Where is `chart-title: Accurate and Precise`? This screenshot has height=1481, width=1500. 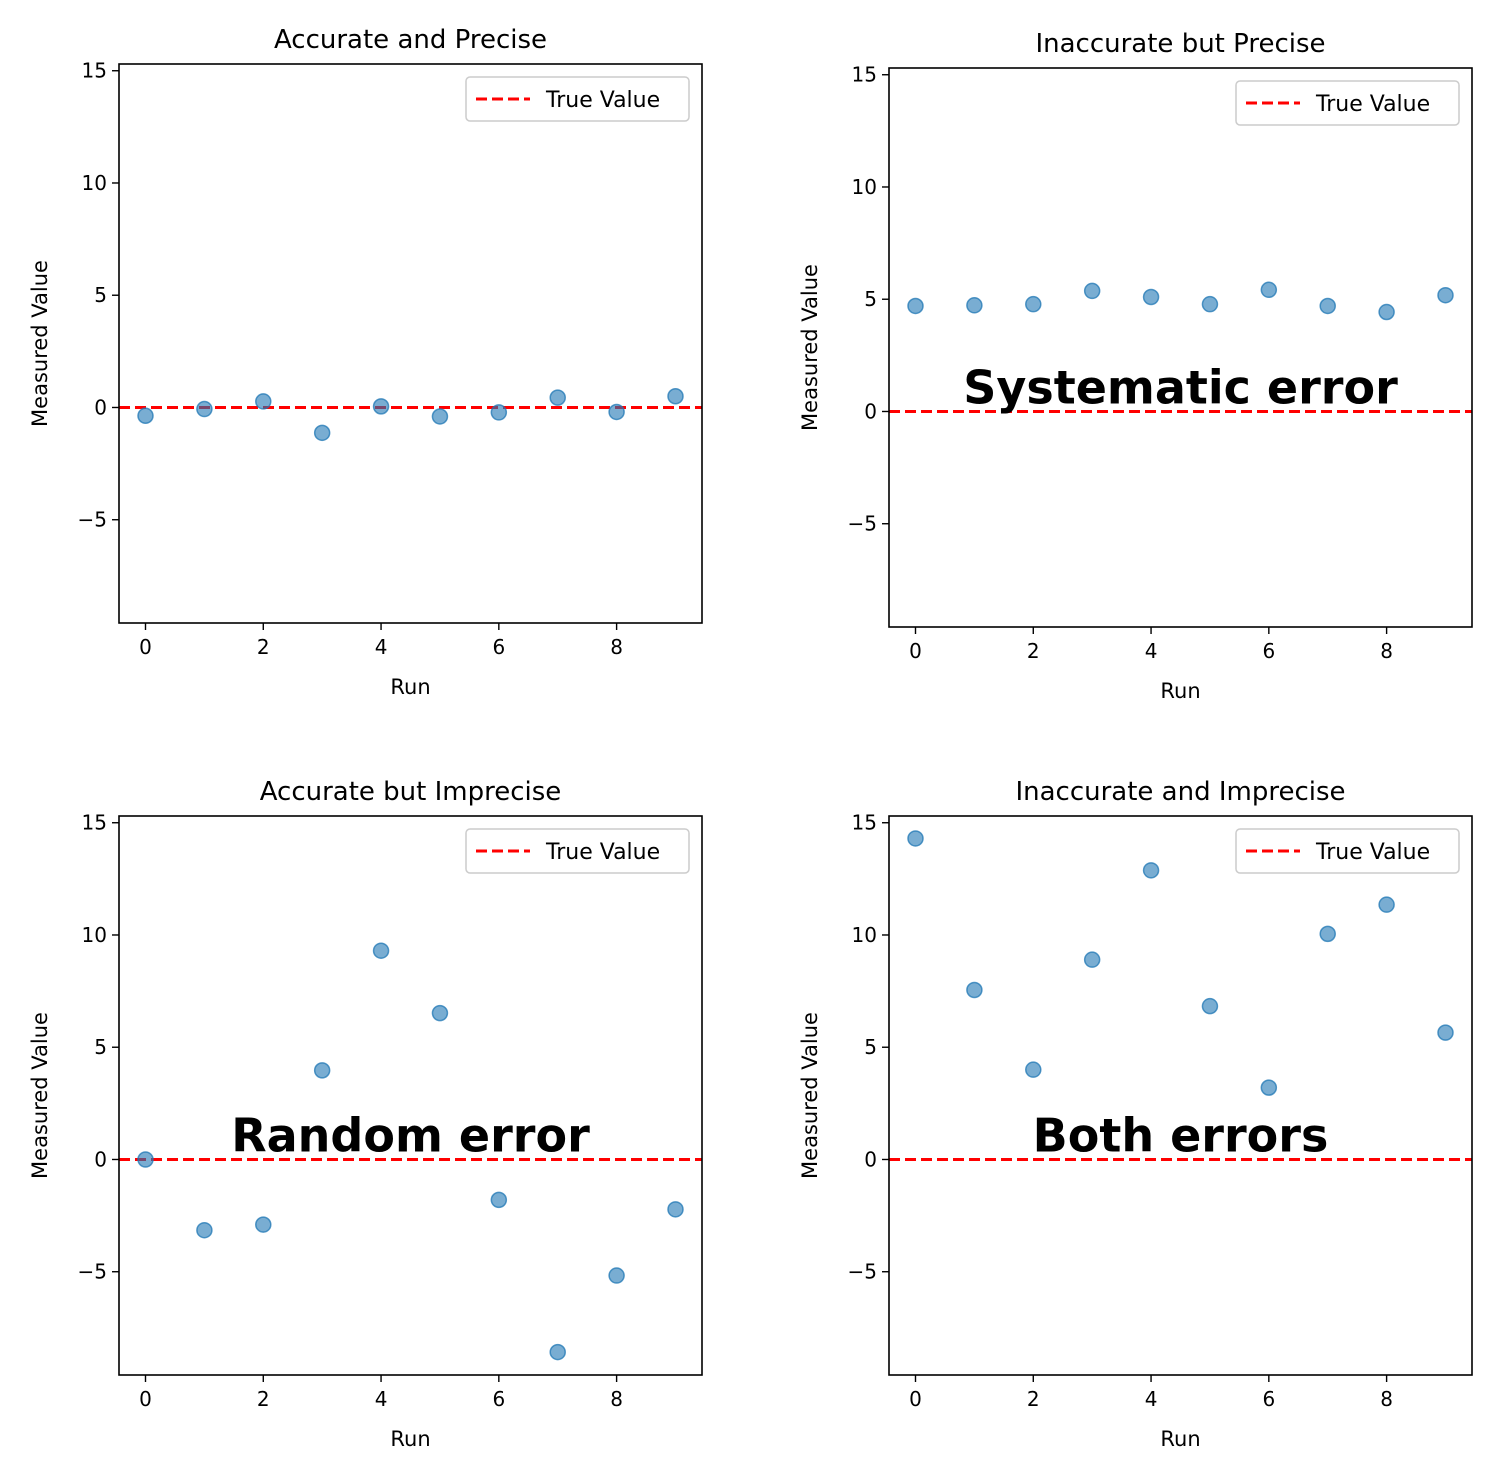
chart-title: Accurate and Precise is located at coordinates (410, 40).